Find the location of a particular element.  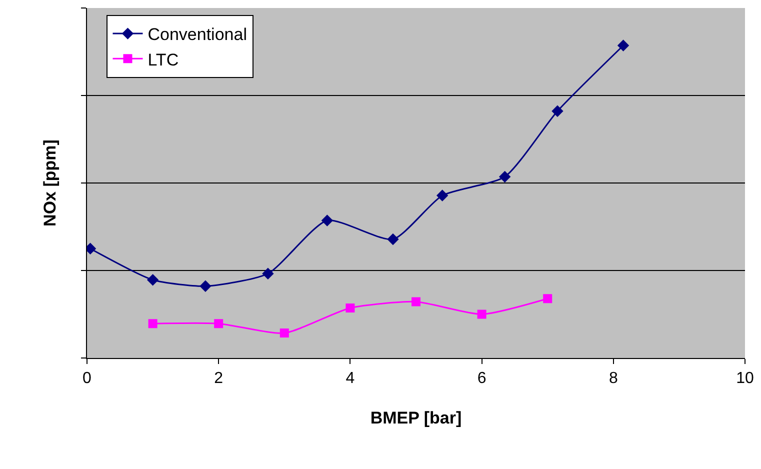

legend-label: LTC is located at coordinates (163, 60).